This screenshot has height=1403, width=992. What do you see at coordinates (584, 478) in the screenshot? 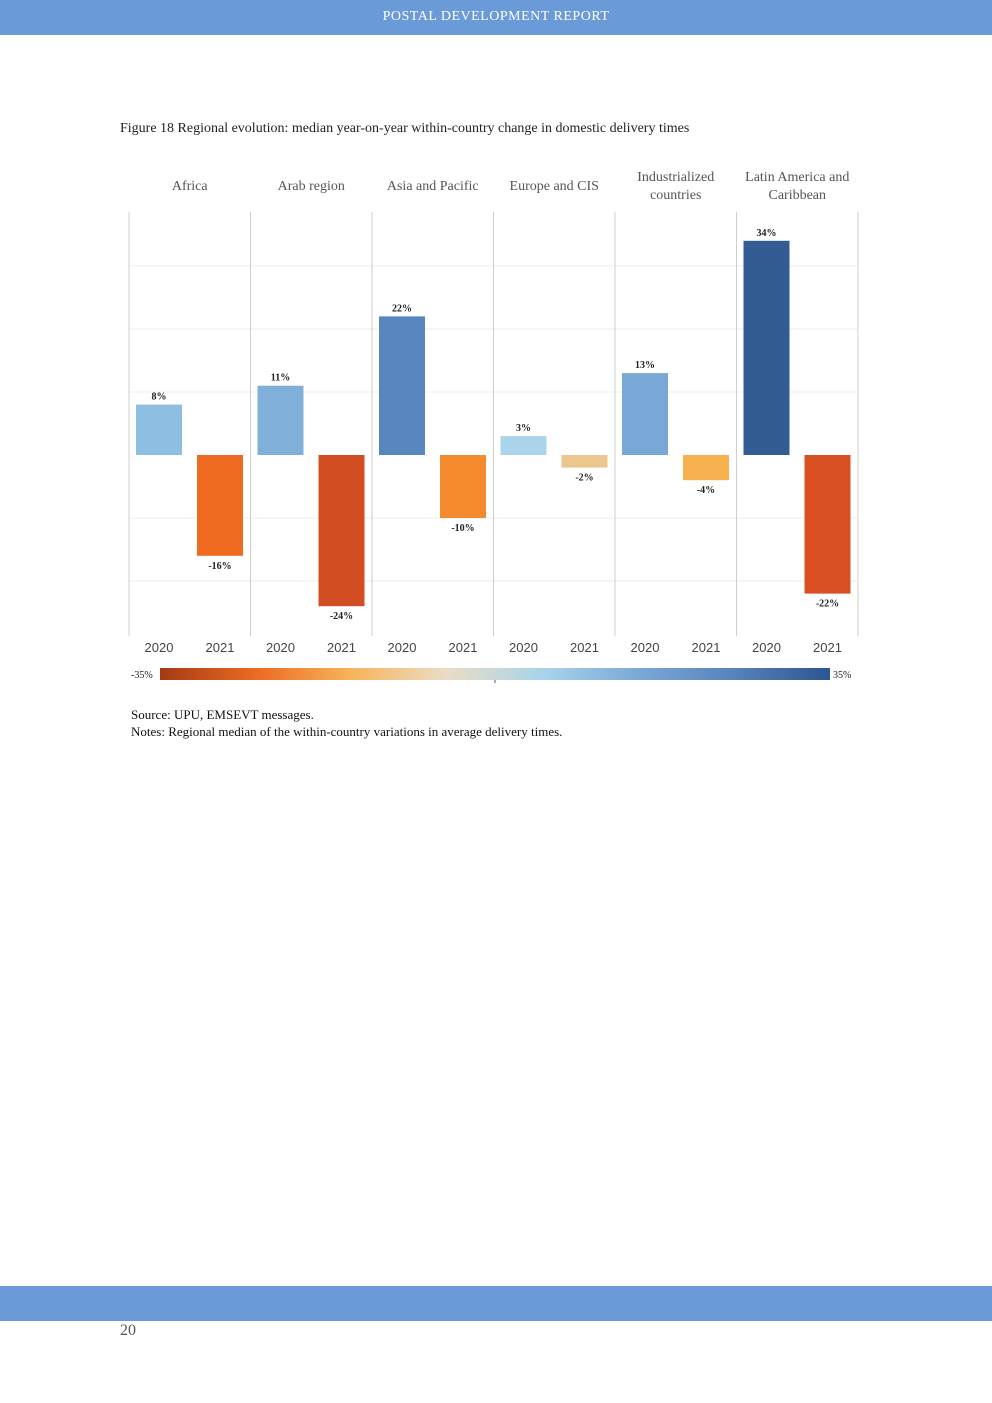
I see `data-label: -2%` at bounding box center [584, 478].